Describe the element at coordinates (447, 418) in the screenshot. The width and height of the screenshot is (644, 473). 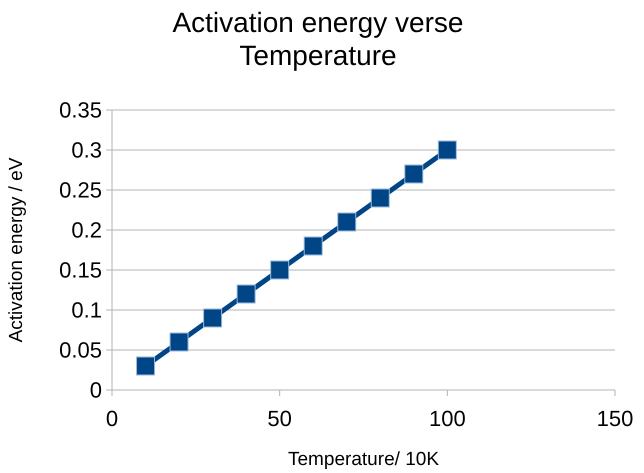
I see `x-tick-label: 100` at that location.